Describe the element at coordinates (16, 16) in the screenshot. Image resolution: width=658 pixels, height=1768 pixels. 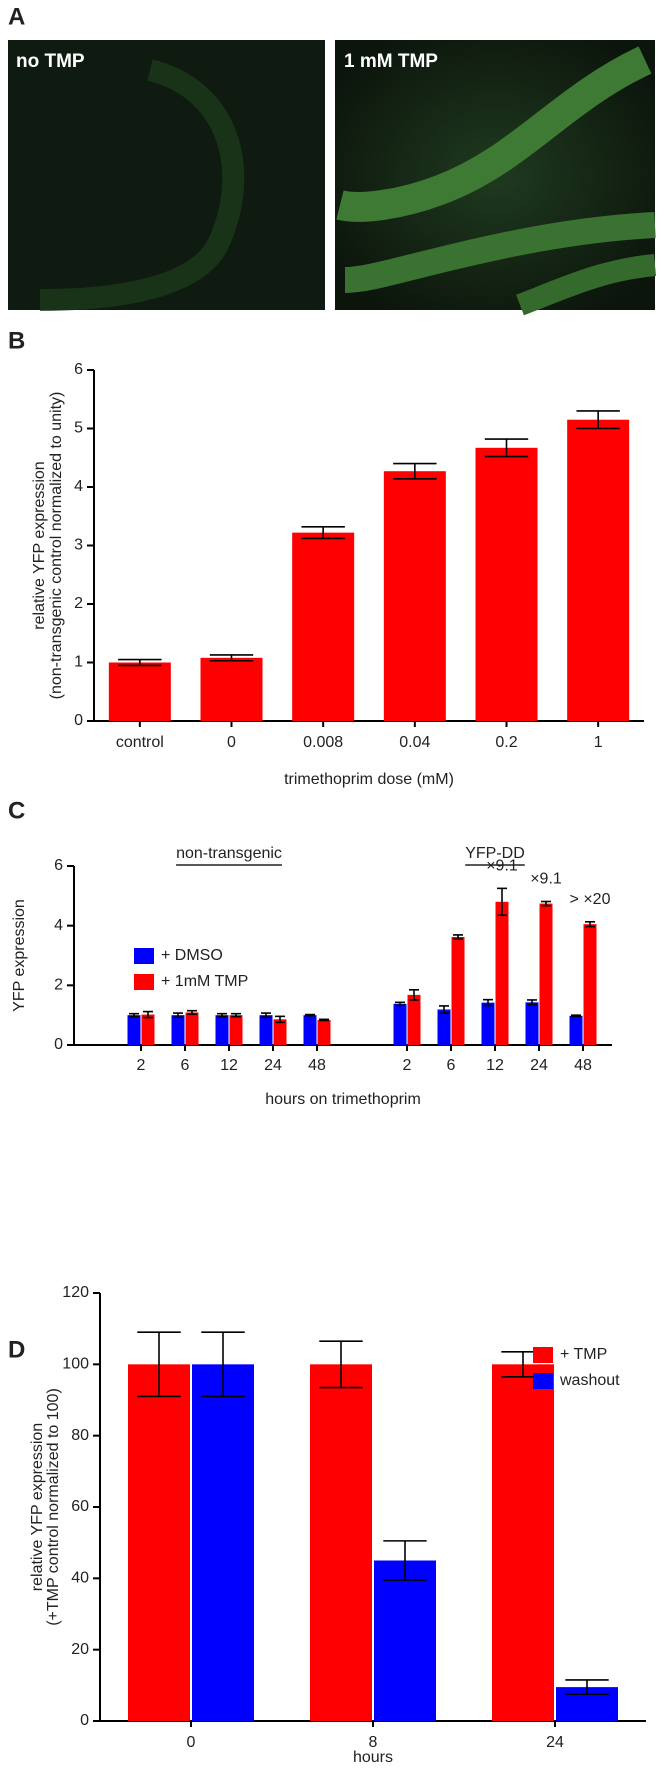
I see `panel-label: A` at that location.